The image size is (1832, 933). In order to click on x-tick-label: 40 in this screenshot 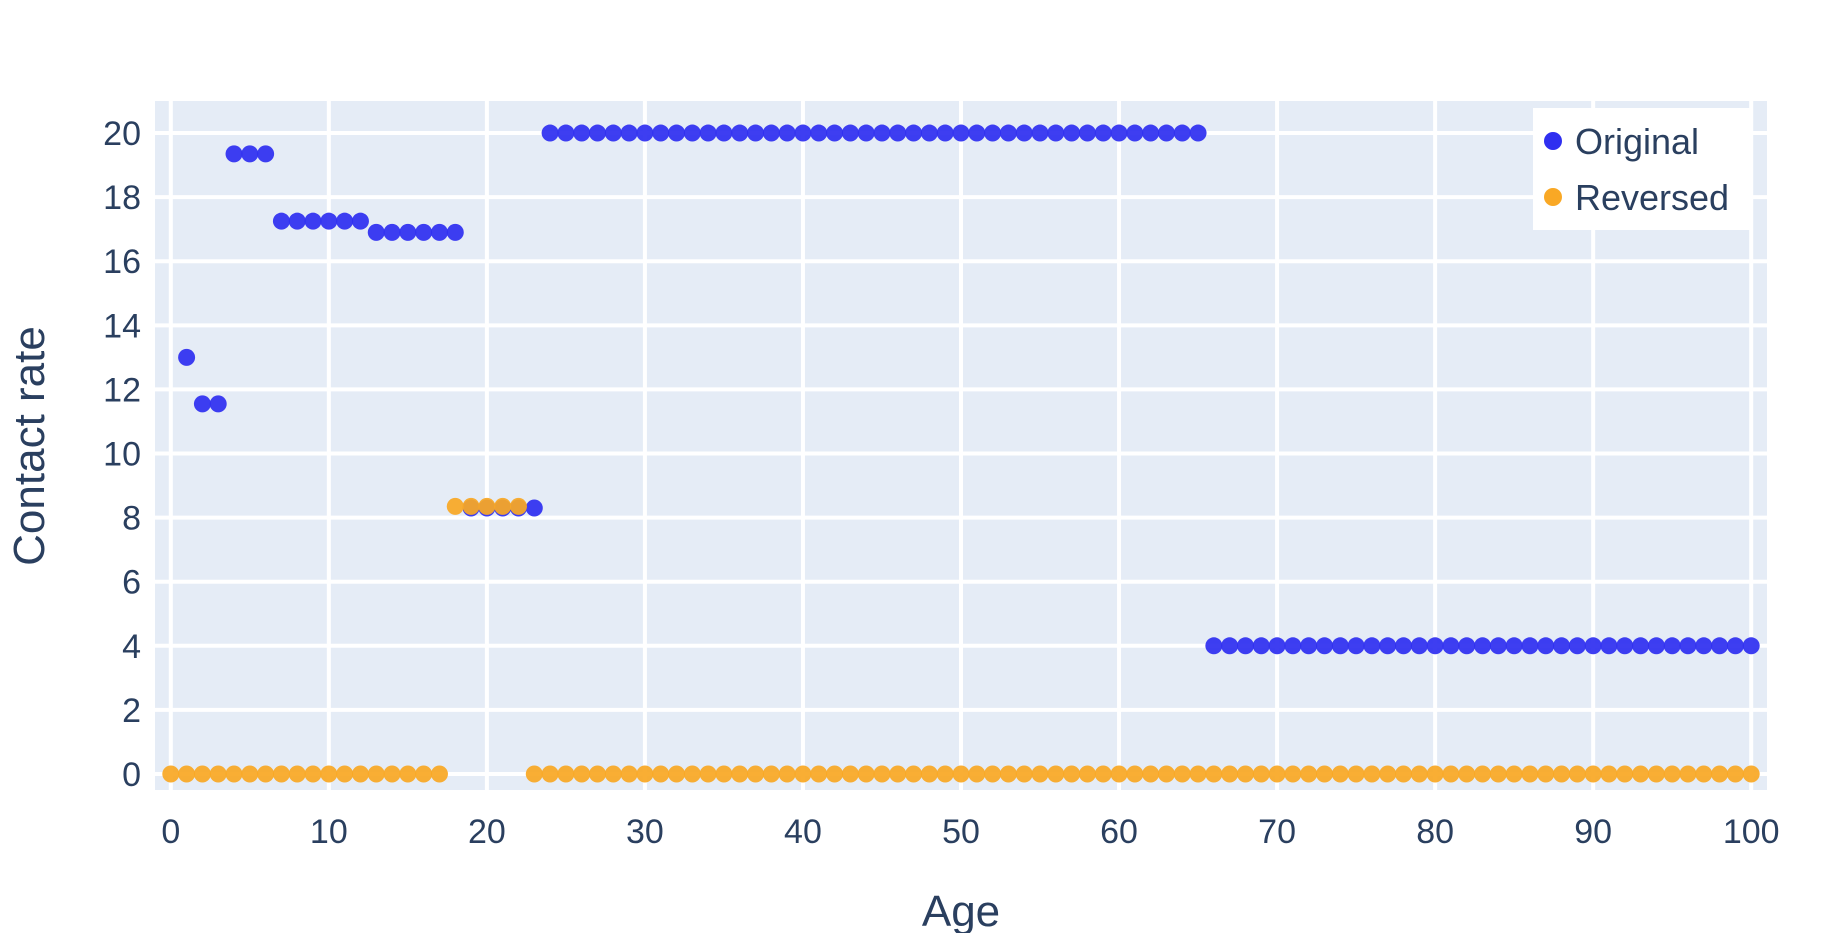, I will do `click(803, 832)`.